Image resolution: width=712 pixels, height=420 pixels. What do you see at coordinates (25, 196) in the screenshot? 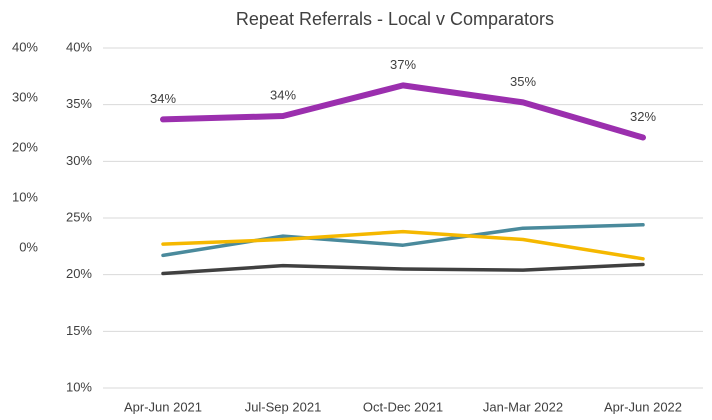
I see `y2-tick-label: 10%` at bounding box center [25, 196].